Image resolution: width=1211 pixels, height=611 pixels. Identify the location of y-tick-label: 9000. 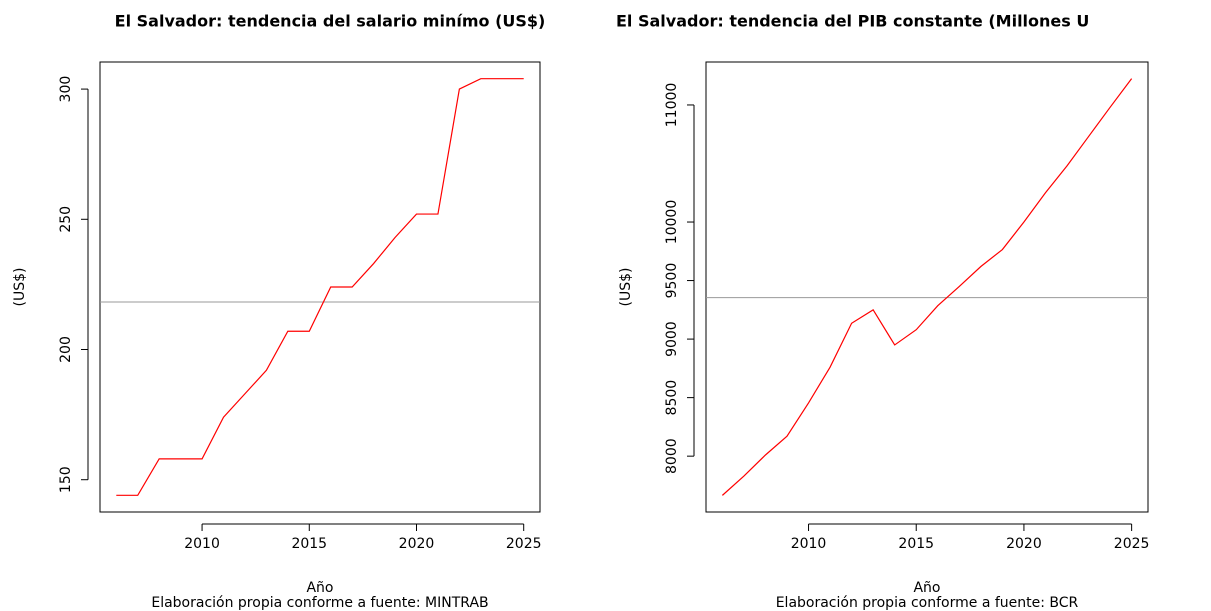
(672, 339).